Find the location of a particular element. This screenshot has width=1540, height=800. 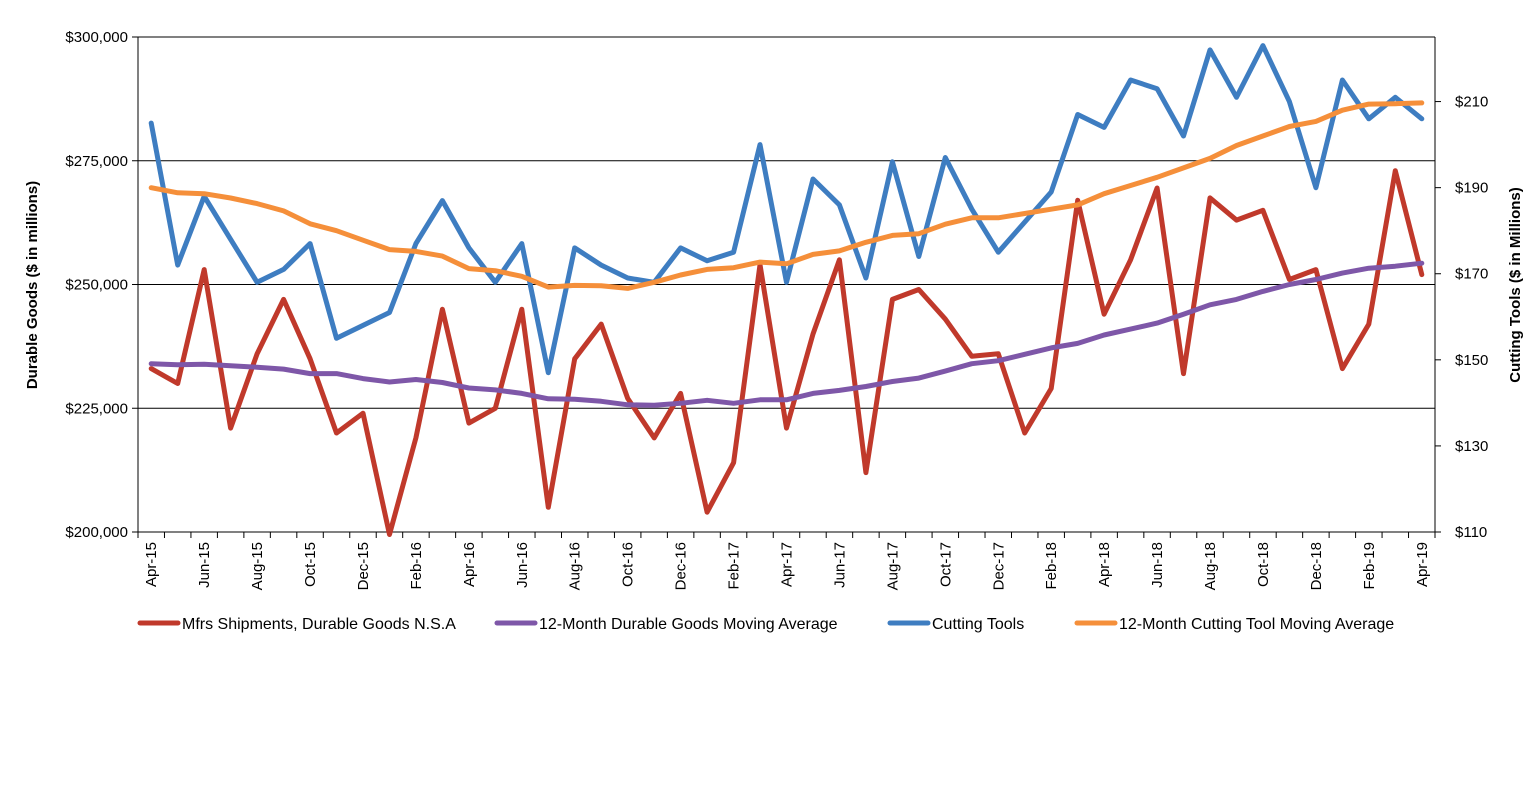

x-tick-label: Dec-18 is located at coordinates (1316, 566).